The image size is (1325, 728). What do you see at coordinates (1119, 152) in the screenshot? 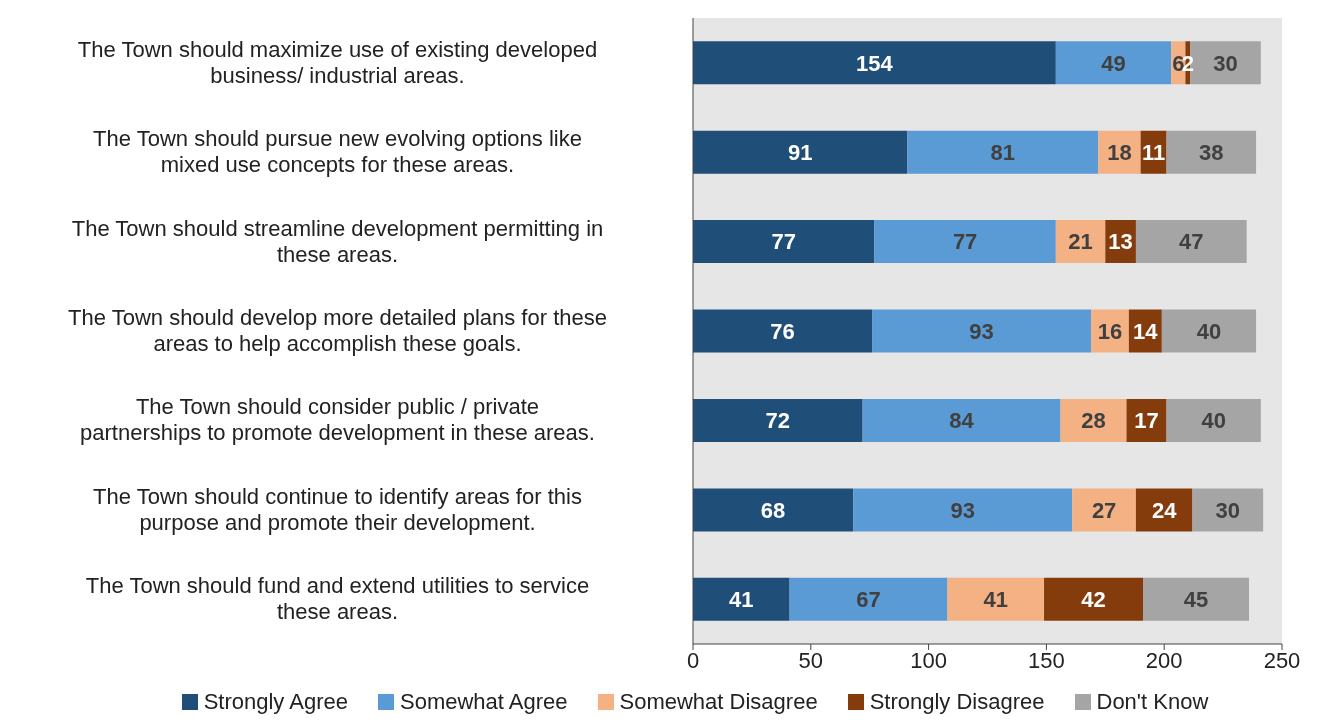
I see `data-label: 18` at bounding box center [1119, 152].